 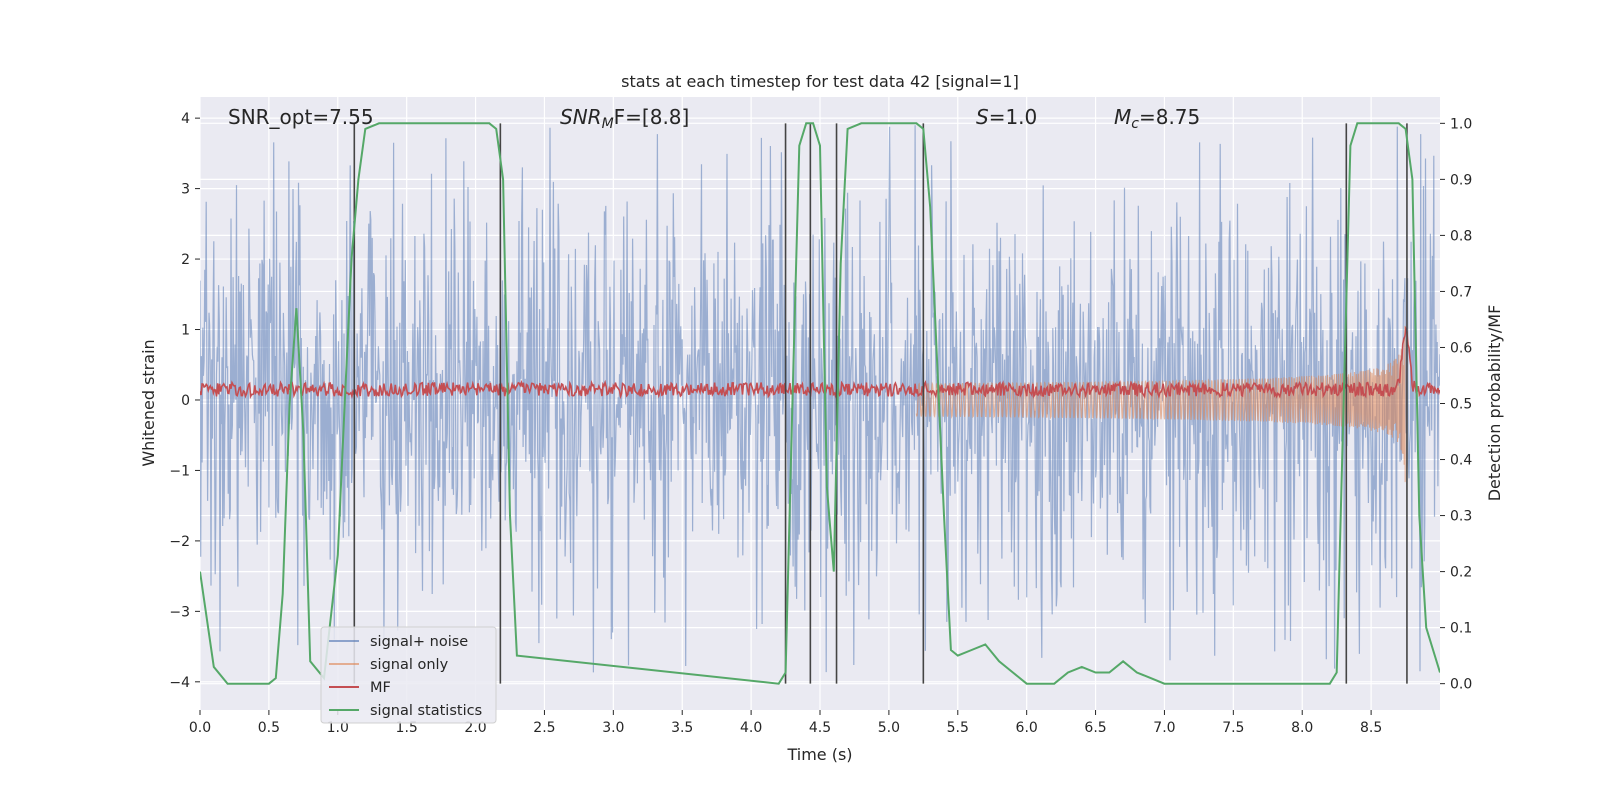 What do you see at coordinates (179, 683) in the screenshot?
I see `y-tick-label: −4` at bounding box center [179, 683].